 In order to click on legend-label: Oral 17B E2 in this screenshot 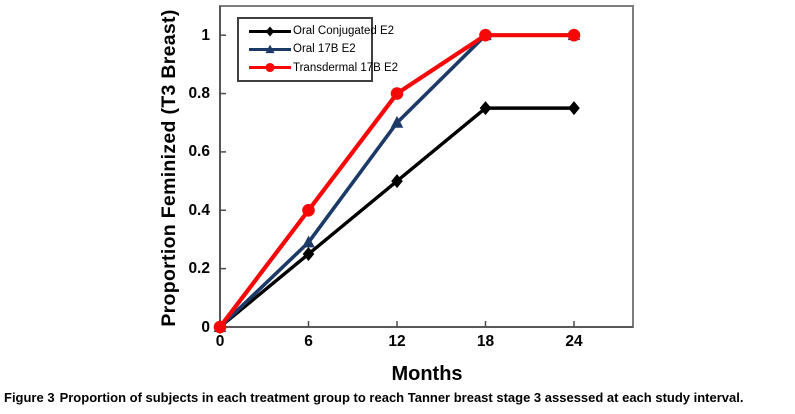, I will do `click(324, 49)`.